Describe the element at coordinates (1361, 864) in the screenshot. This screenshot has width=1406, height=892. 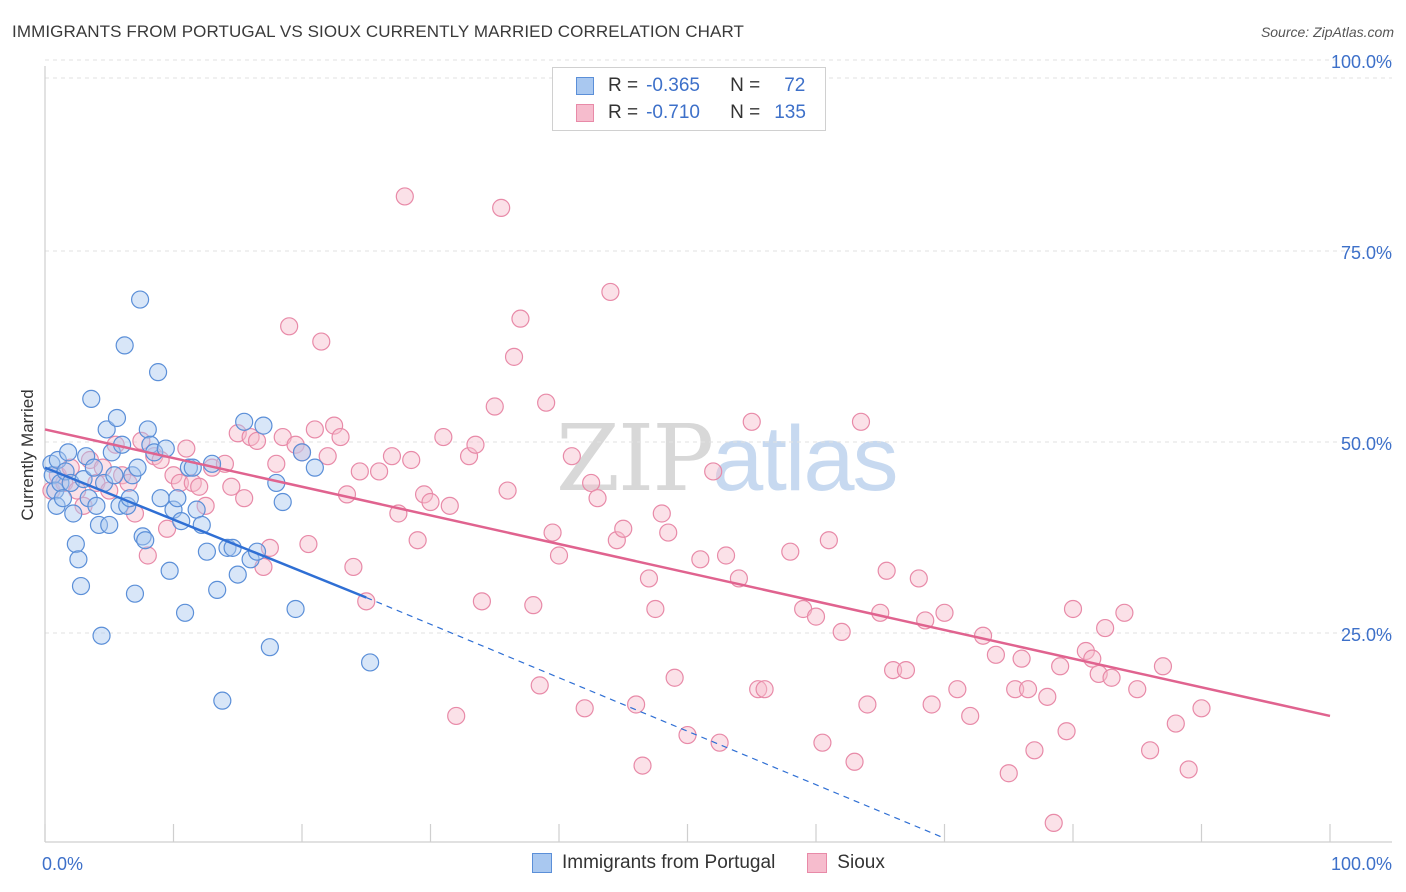
I see `x-tick-label-max: 100.0%` at that location.